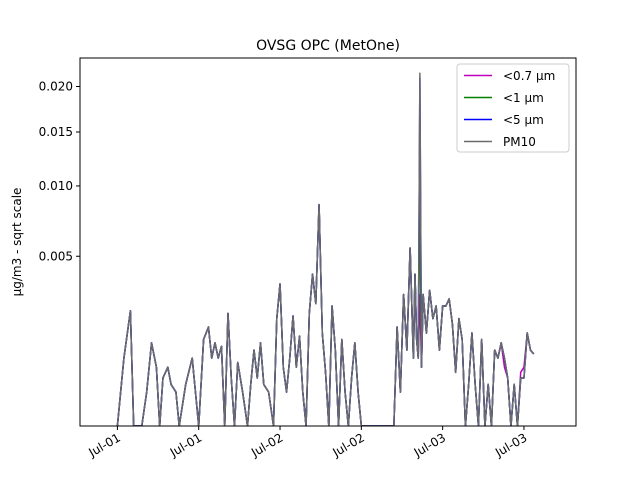  Describe the element at coordinates (59, 171) in the screenshot. I see `y-axis: 0.005 0.010 0.015 0.020` at that location.